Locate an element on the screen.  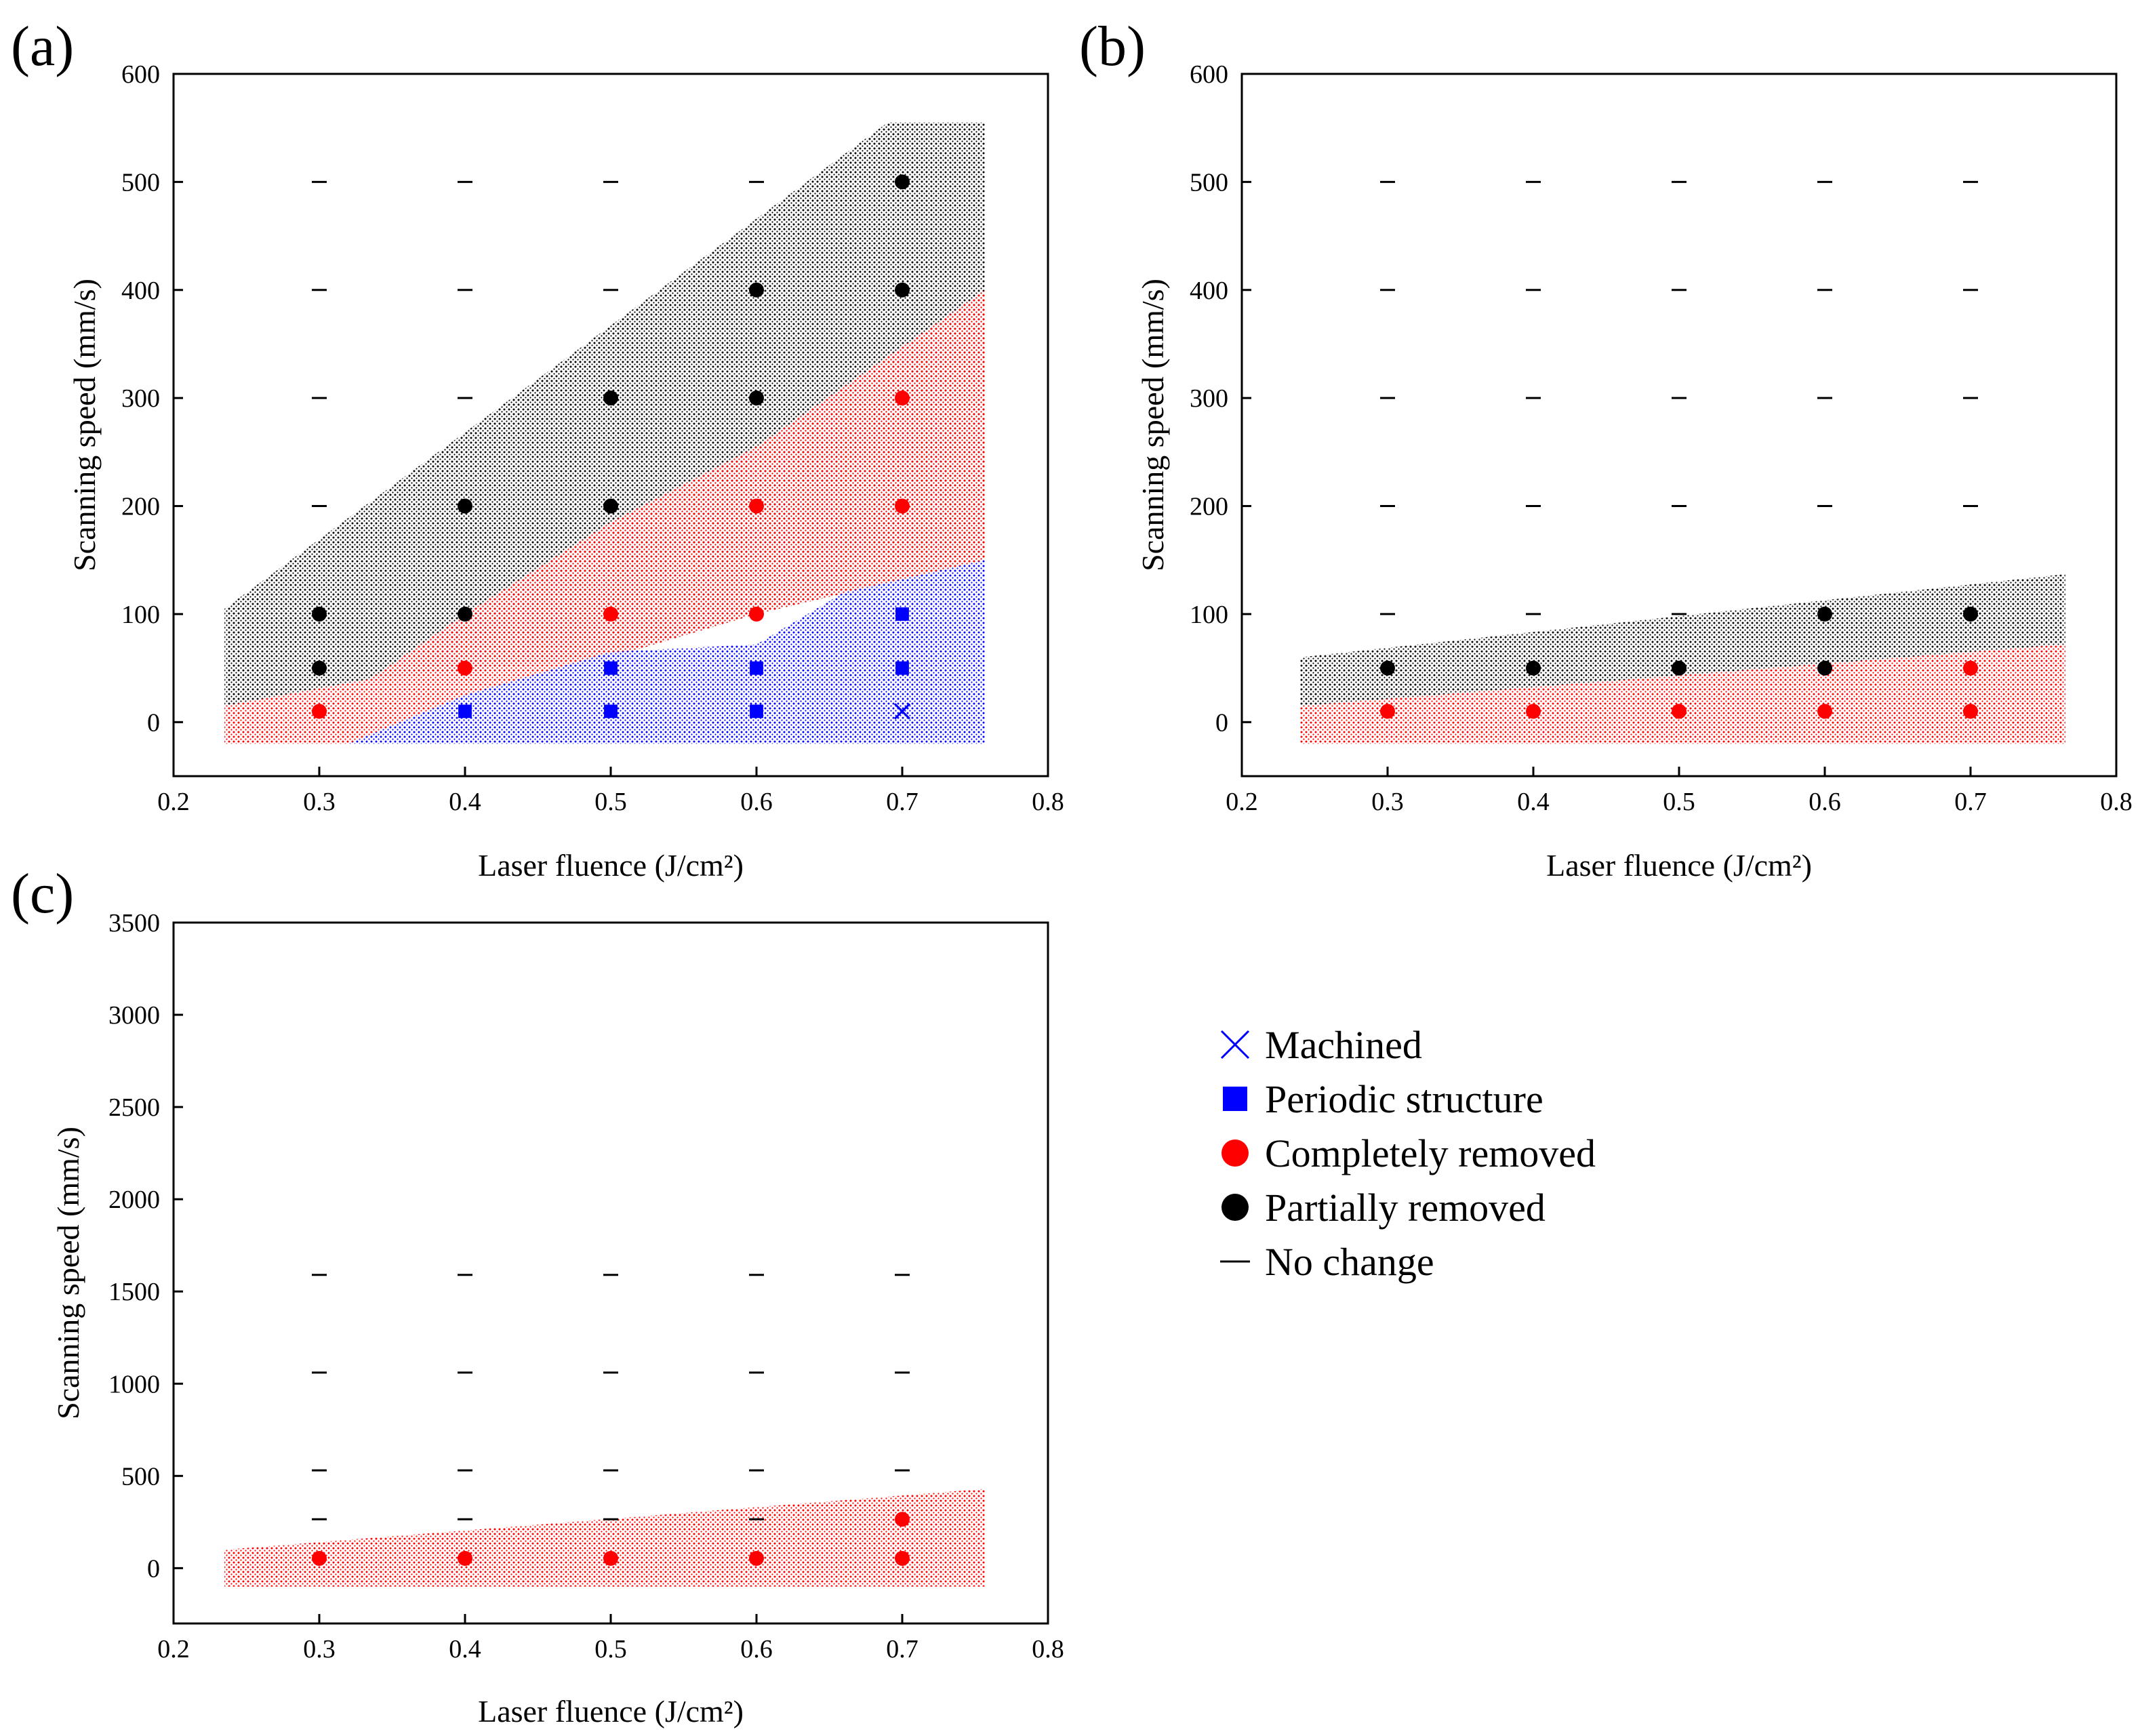
y-tick-label-a-2: 200 is located at coordinates (140, 507).